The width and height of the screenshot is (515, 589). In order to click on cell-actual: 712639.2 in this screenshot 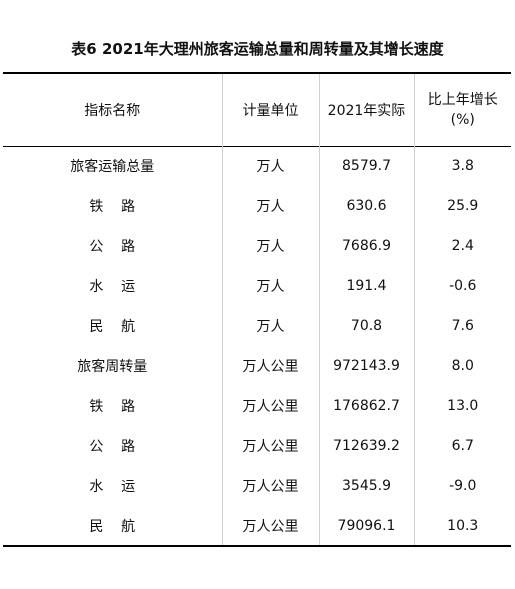, I will do `click(366, 446)`.